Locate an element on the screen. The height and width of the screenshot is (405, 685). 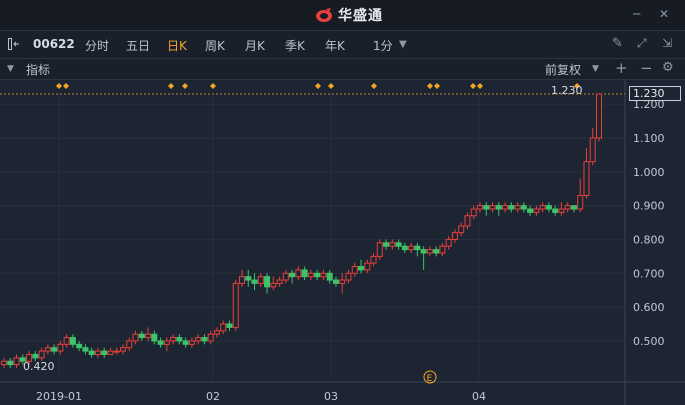
y-tick-label: 0.900 is located at coordinates (649, 206).